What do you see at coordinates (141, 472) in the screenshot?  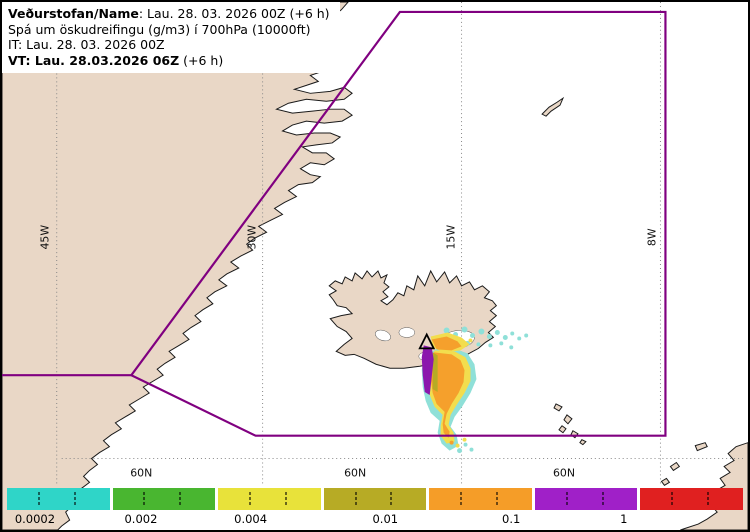 I see `parallel-label-60n-1: 60N` at bounding box center [141, 472].